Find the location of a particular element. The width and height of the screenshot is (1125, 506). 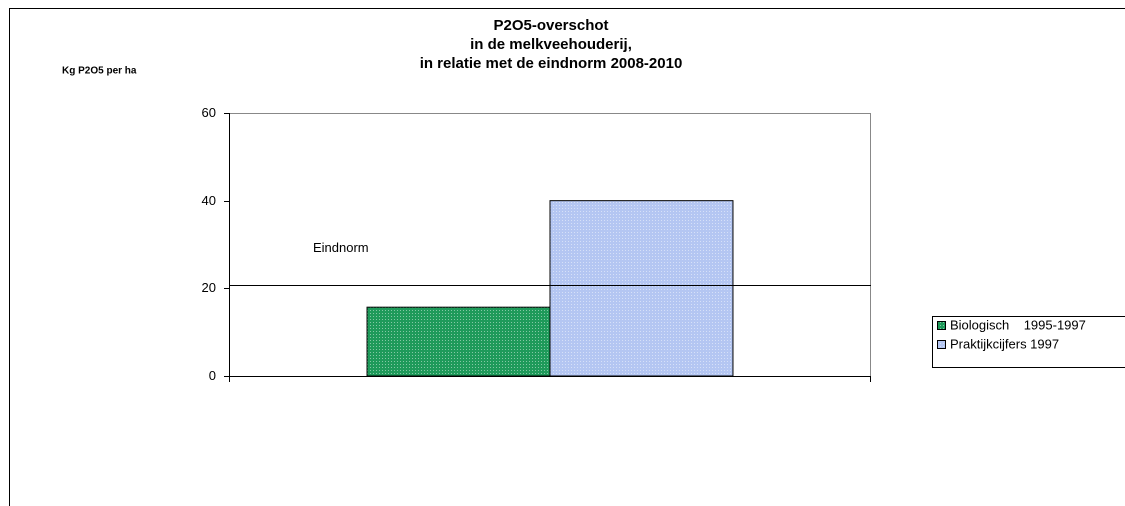

y-tick-label: 60 is located at coordinates (209, 112).